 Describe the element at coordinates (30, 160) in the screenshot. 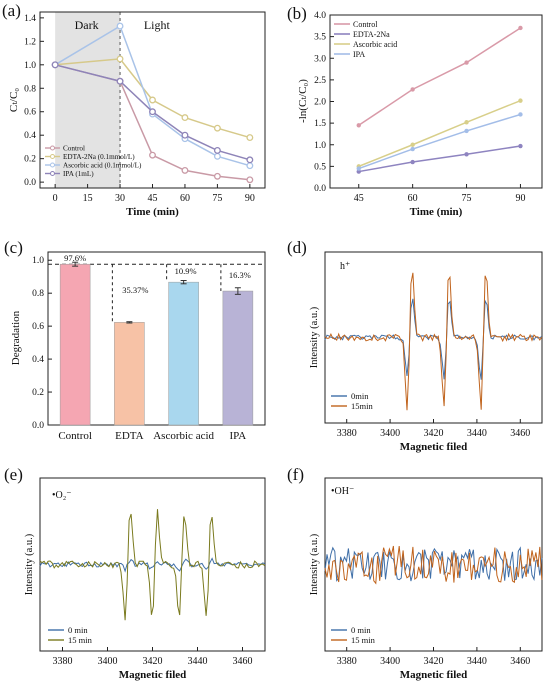

I see `y-tick-label: 0.2` at that location.